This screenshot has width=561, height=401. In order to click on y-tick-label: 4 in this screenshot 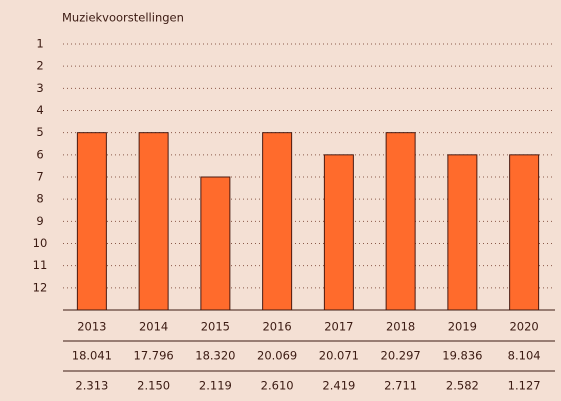, I will do `click(39, 110)`.